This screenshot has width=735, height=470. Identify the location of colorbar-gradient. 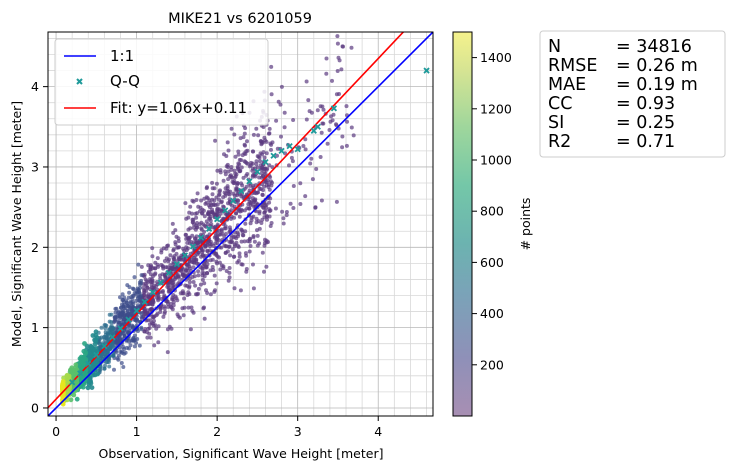
(462, 224).